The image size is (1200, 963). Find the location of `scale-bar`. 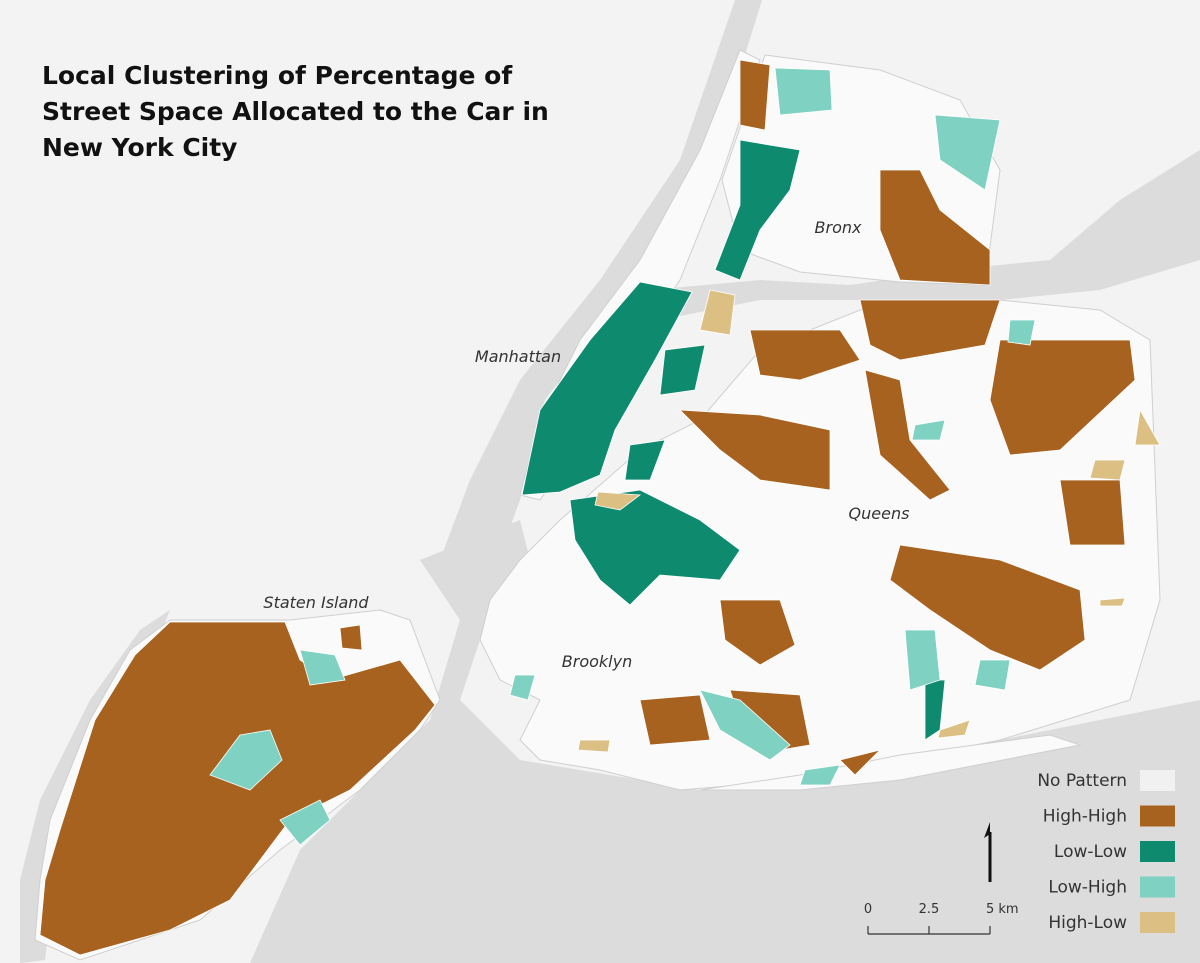

scale-bar is located at coordinates (929, 930).